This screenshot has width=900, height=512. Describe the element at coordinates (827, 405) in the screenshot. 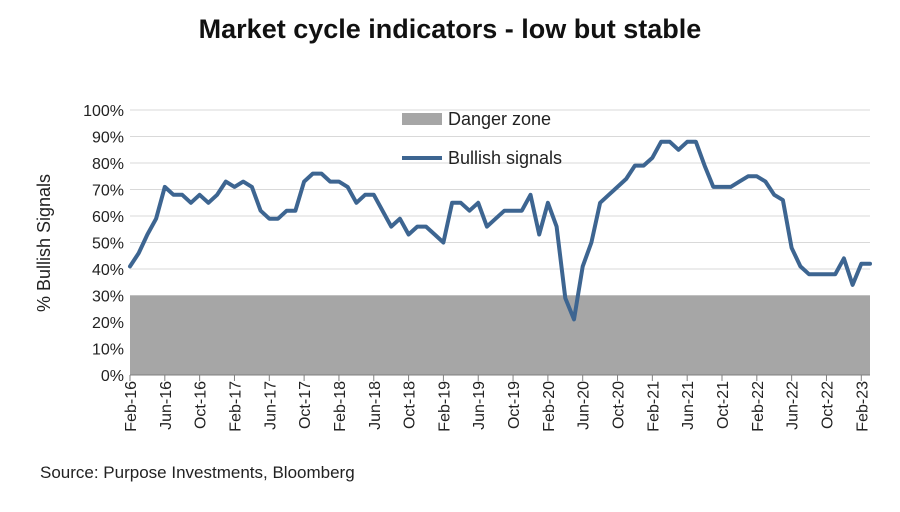

I see `x-tick-label: Oct-22` at that location.